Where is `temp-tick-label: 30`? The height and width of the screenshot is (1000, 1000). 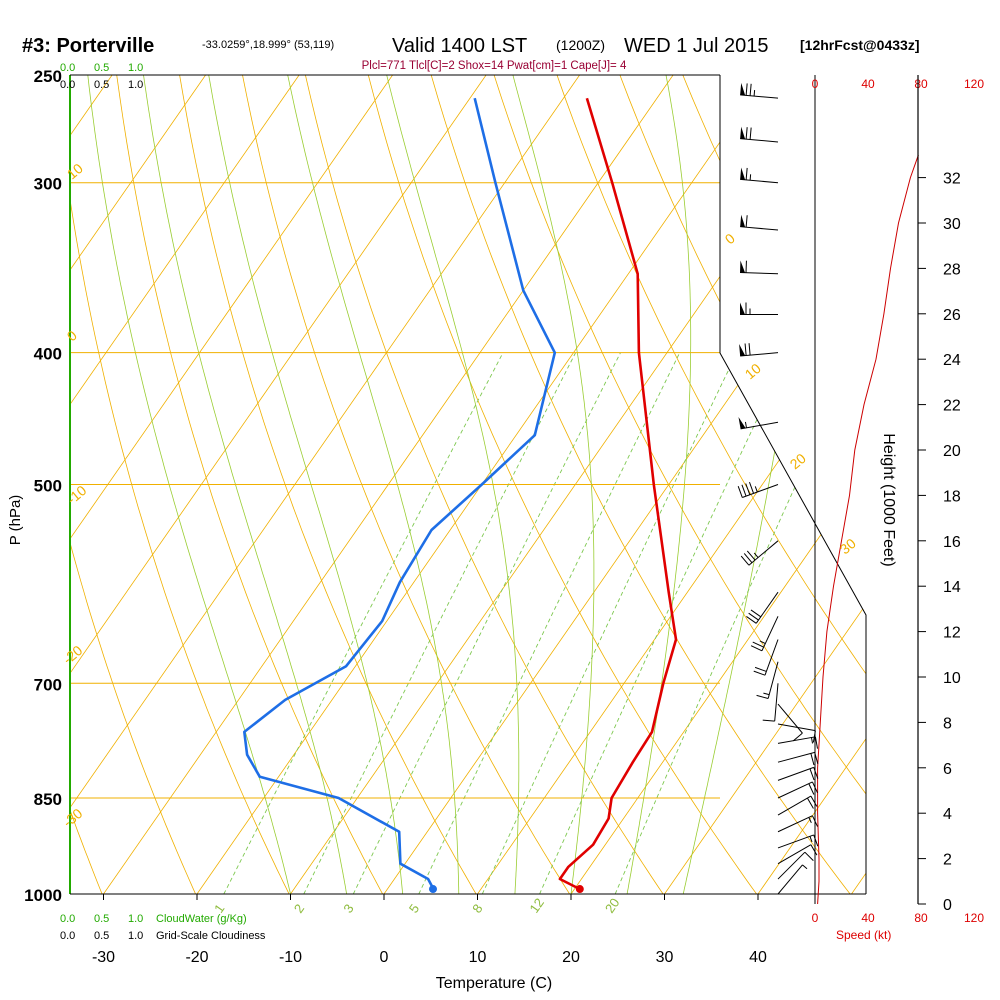
temp-tick-label: 30 is located at coordinates (665, 957).